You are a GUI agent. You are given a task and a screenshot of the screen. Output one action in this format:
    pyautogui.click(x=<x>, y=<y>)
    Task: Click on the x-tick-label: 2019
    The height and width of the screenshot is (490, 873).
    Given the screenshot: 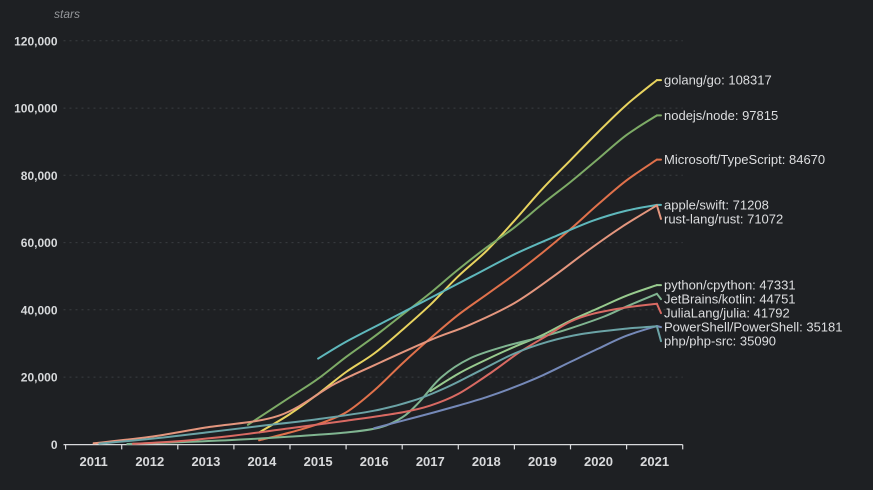 What is the action you would take?
    pyautogui.click(x=542, y=461)
    